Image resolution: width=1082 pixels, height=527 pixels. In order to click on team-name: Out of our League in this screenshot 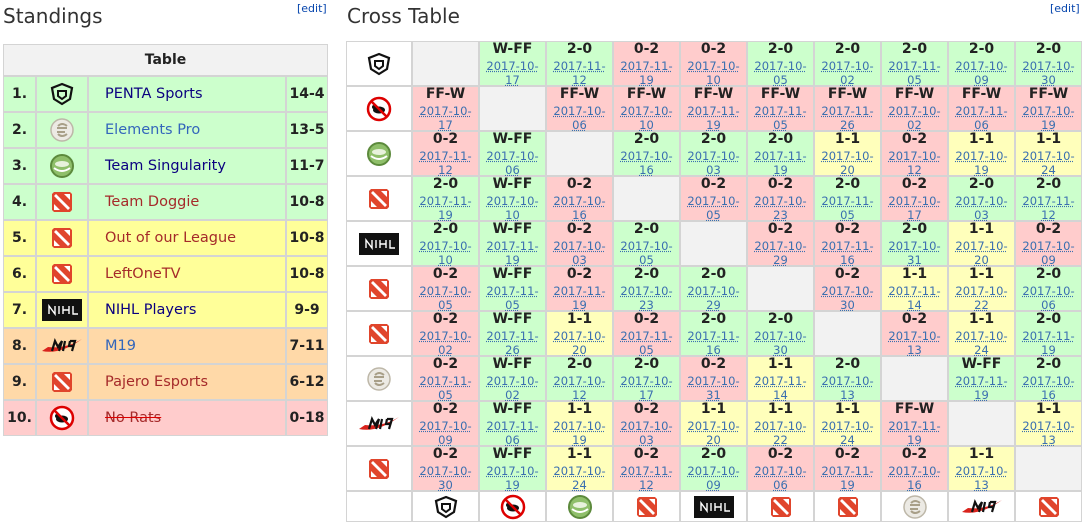, I will do `click(171, 238)`.